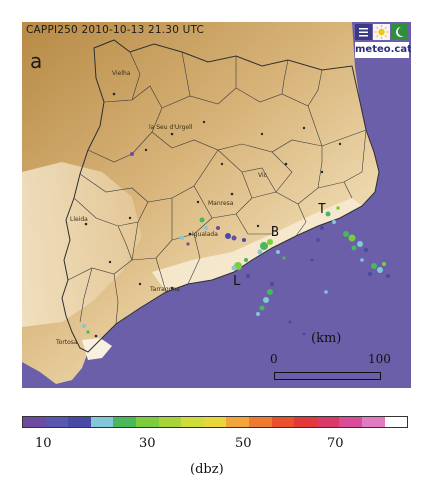 The width and height of the screenshot is (433, 500). Describe the element at coordinates (327, 376) in the screenshot. I see `scale-bar` at that location.